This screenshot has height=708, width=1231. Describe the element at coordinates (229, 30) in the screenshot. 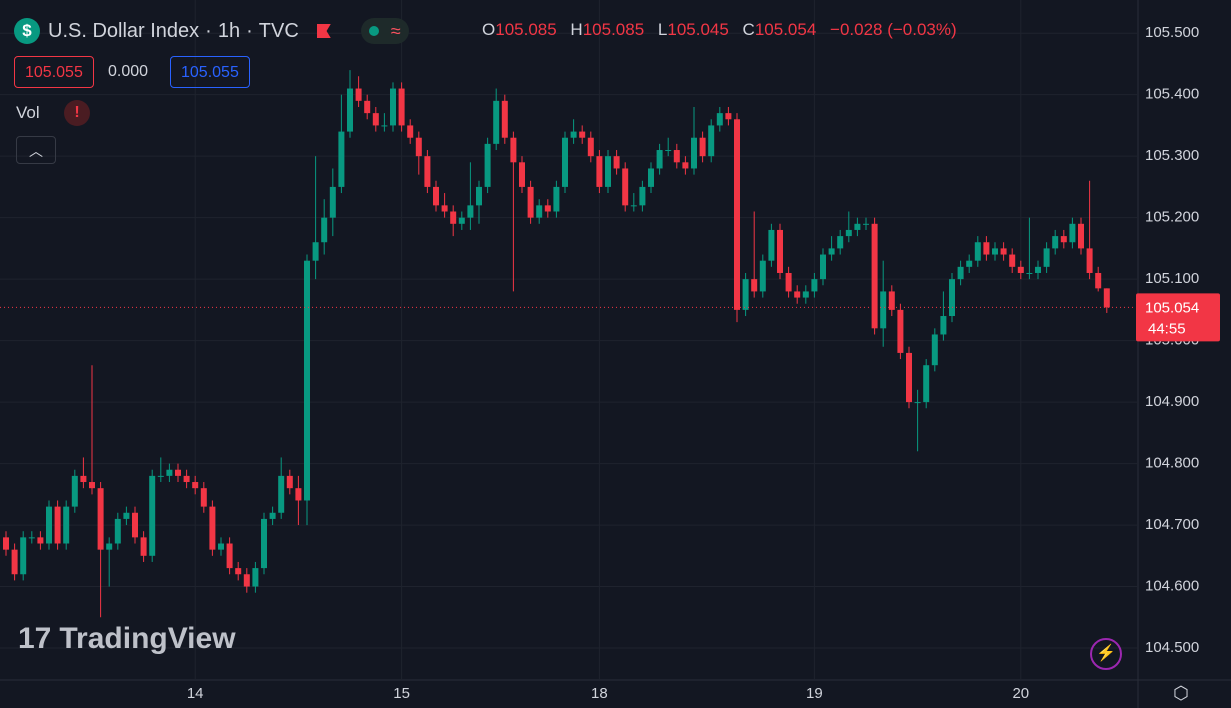

I see `interval: 1h` at that location.